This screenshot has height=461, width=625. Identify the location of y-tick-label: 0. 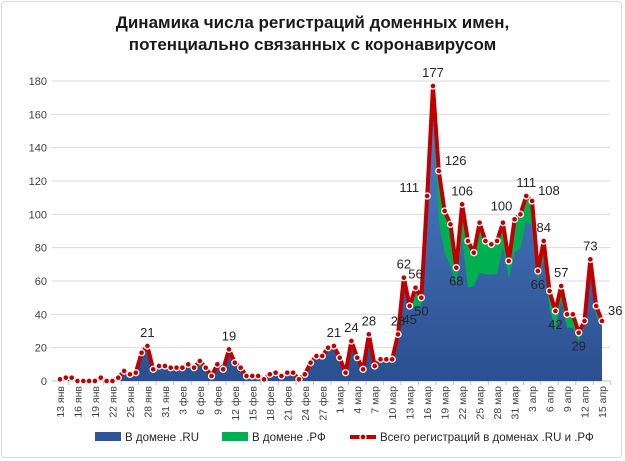
(44, 382).